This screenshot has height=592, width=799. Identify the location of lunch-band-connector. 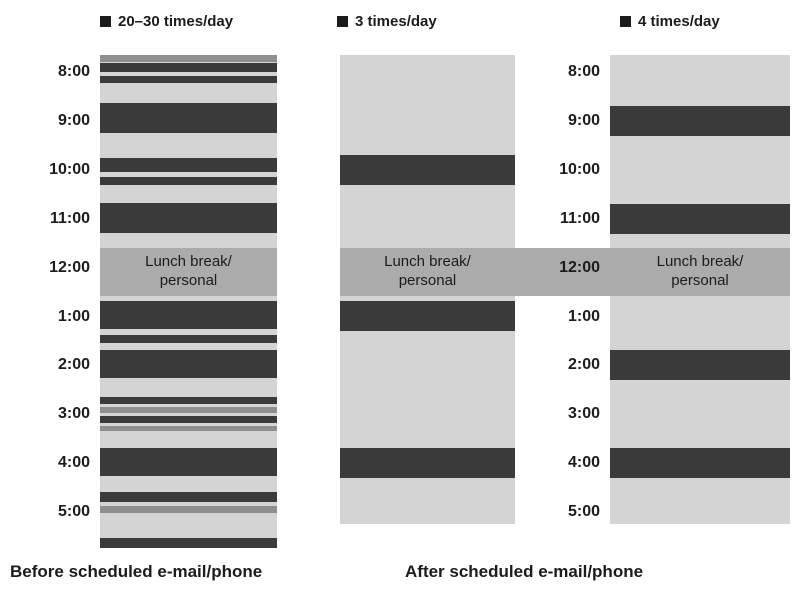
(562, 272).